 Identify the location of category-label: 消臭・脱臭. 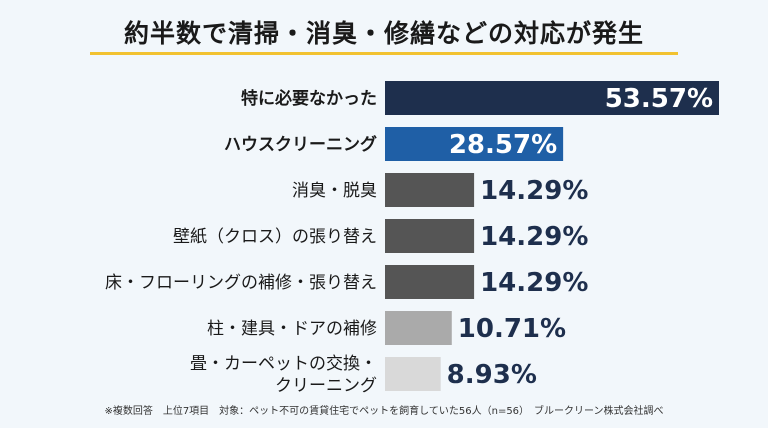
(334, 191).